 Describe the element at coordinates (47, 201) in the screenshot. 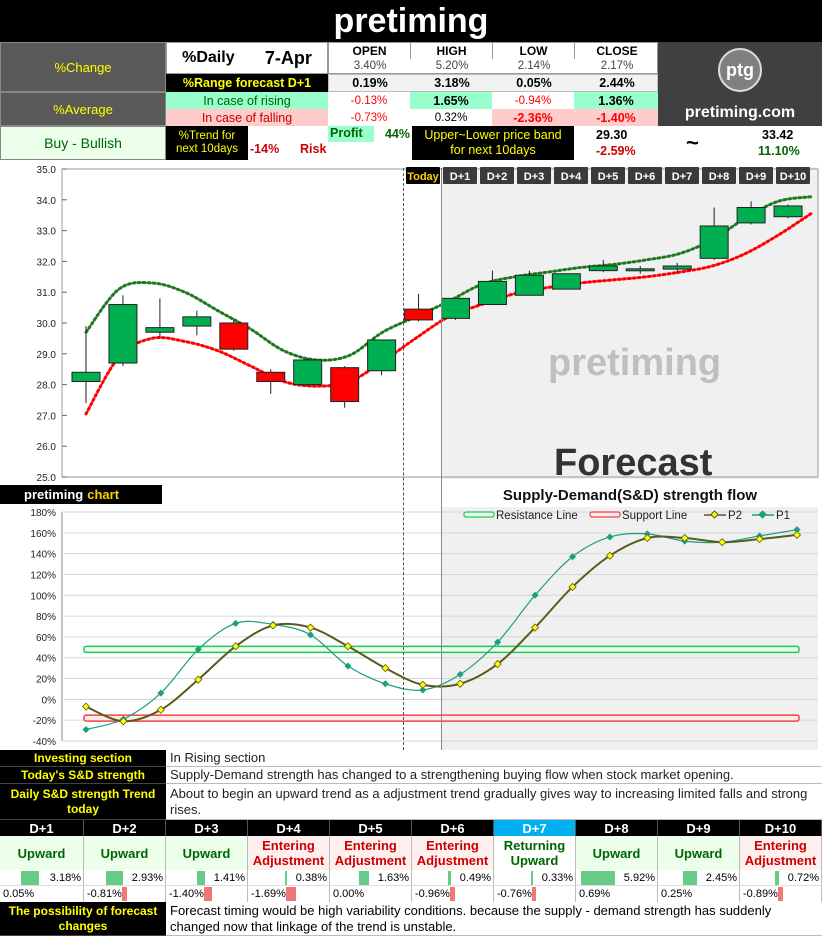

I see `y-tick-label: 34.0` at that location.